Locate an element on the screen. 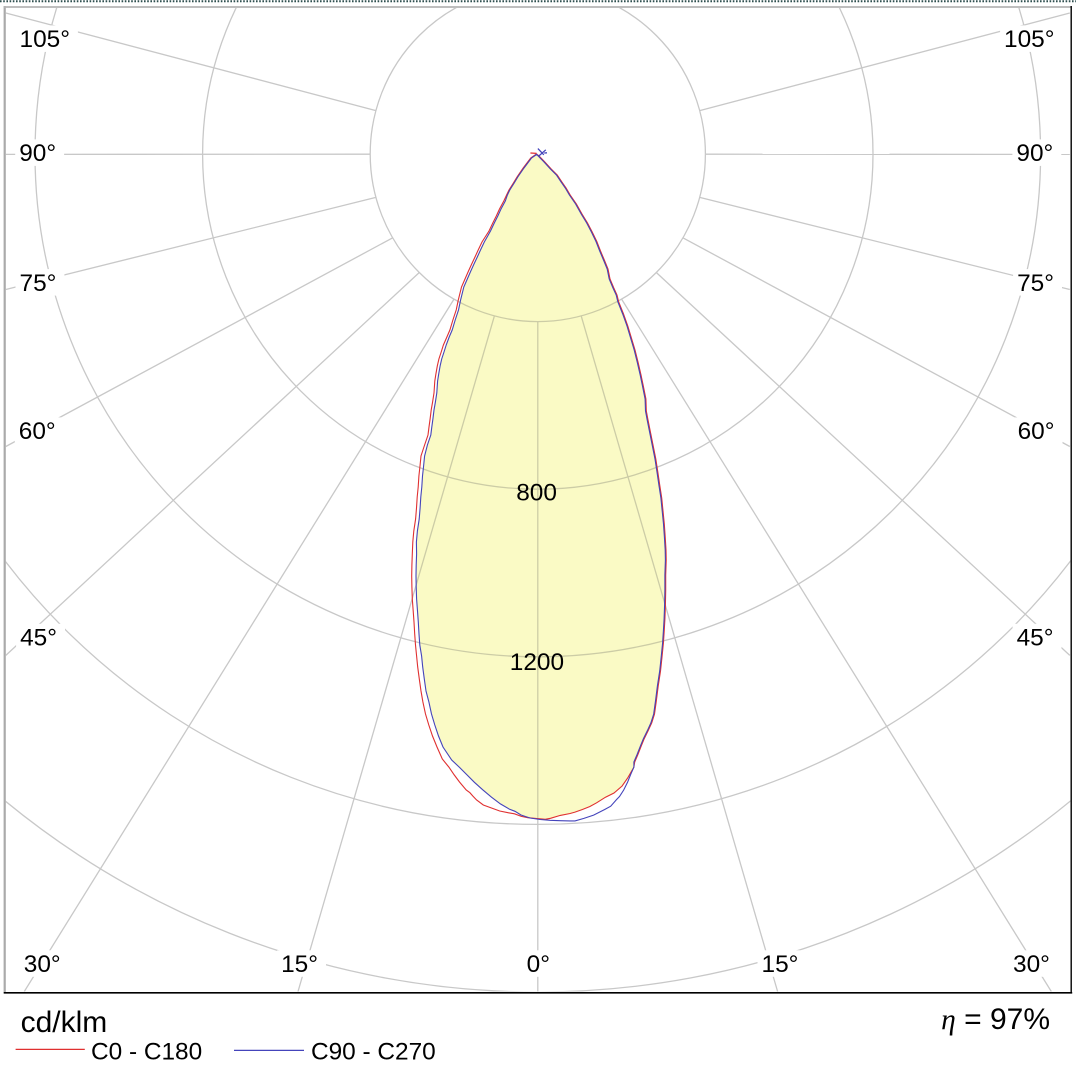 The width and height of the screenshot is (1076, 1081). svg-text: cd/klm is located at coordinates (64, 1022).